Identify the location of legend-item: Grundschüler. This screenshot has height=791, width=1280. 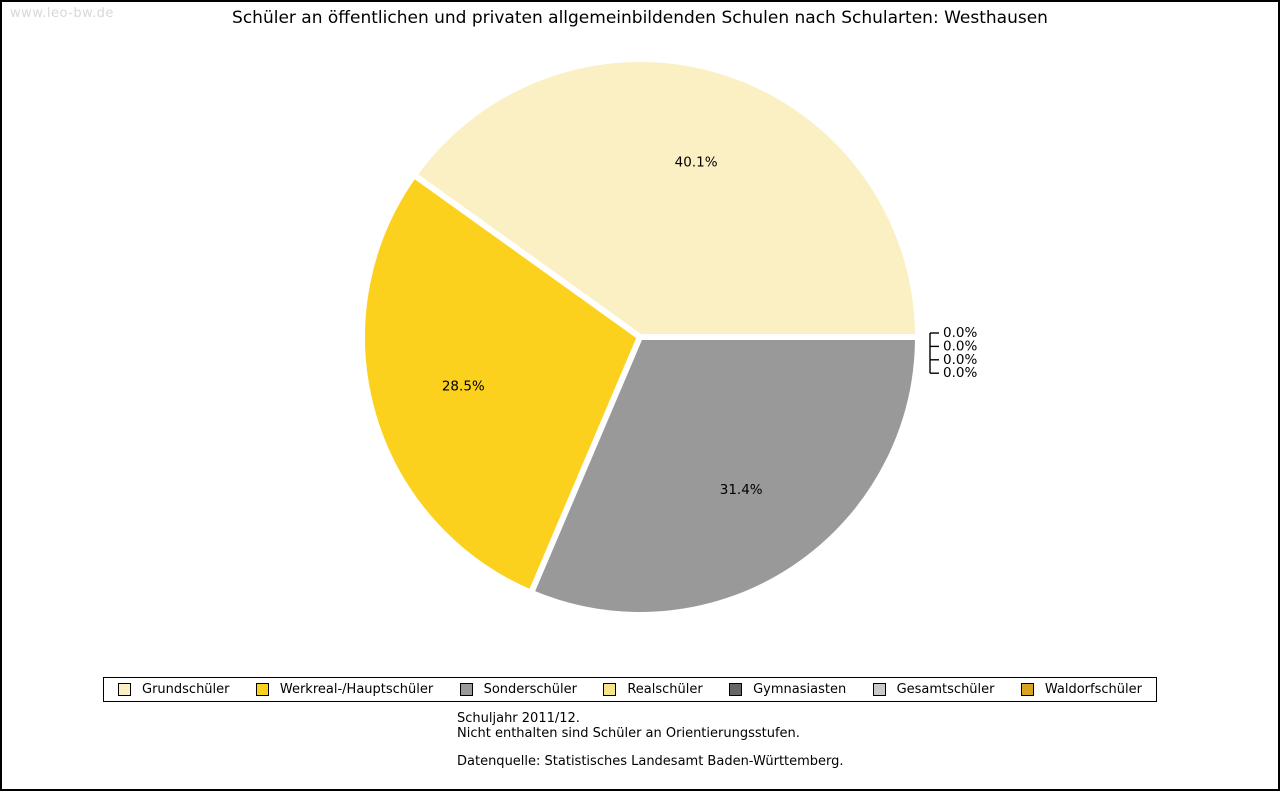
(174, 689).